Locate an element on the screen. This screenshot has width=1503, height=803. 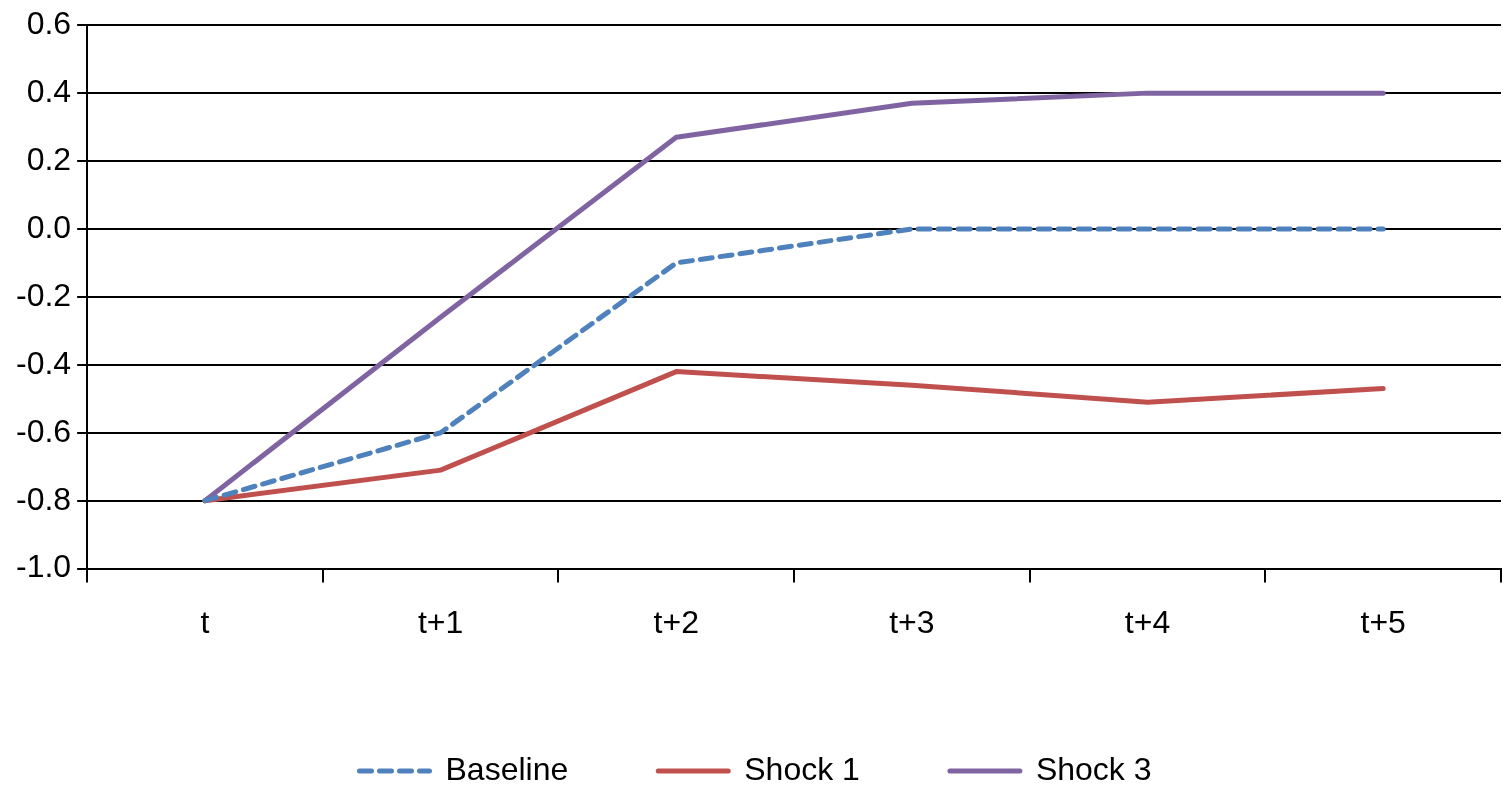
x-tick-label: t+1 is located at coordinates (440, 621).